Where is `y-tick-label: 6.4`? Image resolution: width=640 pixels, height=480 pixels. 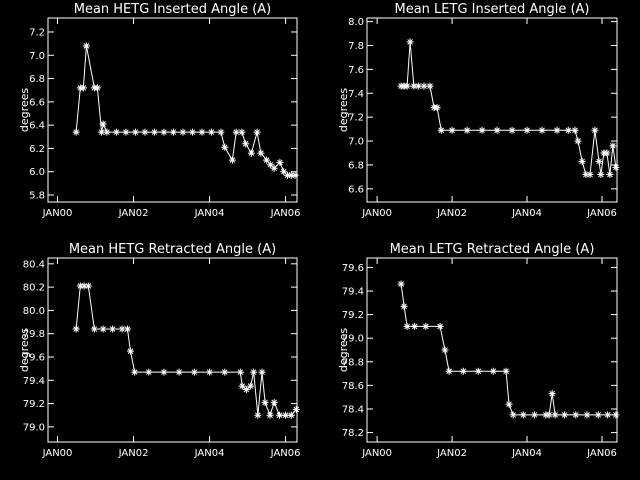
y-tick-label: 6.4 is located at coordinates (37, 126).